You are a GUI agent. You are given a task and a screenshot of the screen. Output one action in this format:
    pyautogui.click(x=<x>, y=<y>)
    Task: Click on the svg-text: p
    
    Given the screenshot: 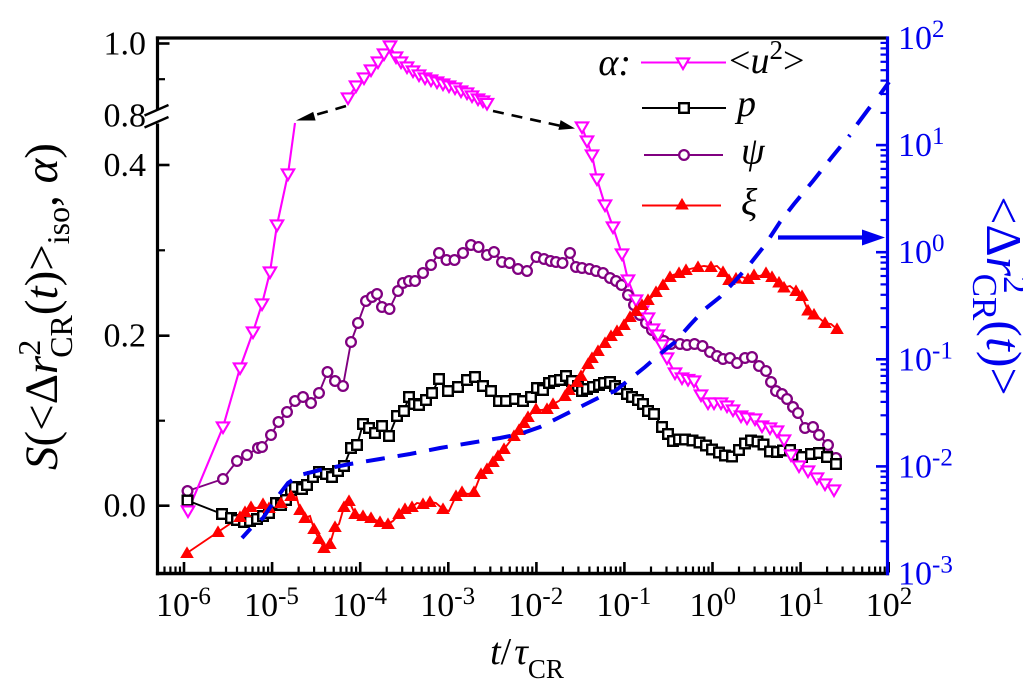 What is the action you would take?
    pyautogui.click(x=745, y=104)
    